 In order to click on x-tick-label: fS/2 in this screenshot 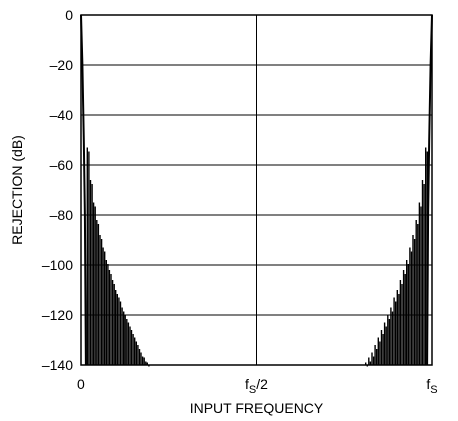, I will do `click(256, 386)`.